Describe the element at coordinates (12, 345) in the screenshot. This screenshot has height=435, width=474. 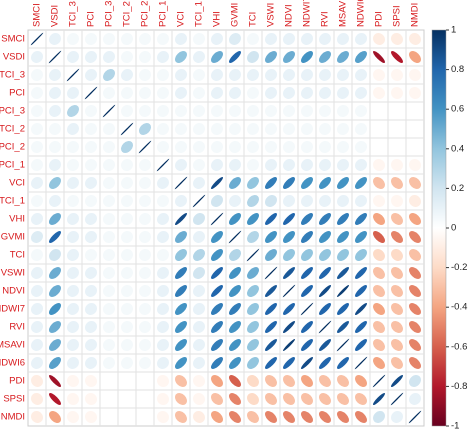
I see `row-label: MSAVI` at that location.